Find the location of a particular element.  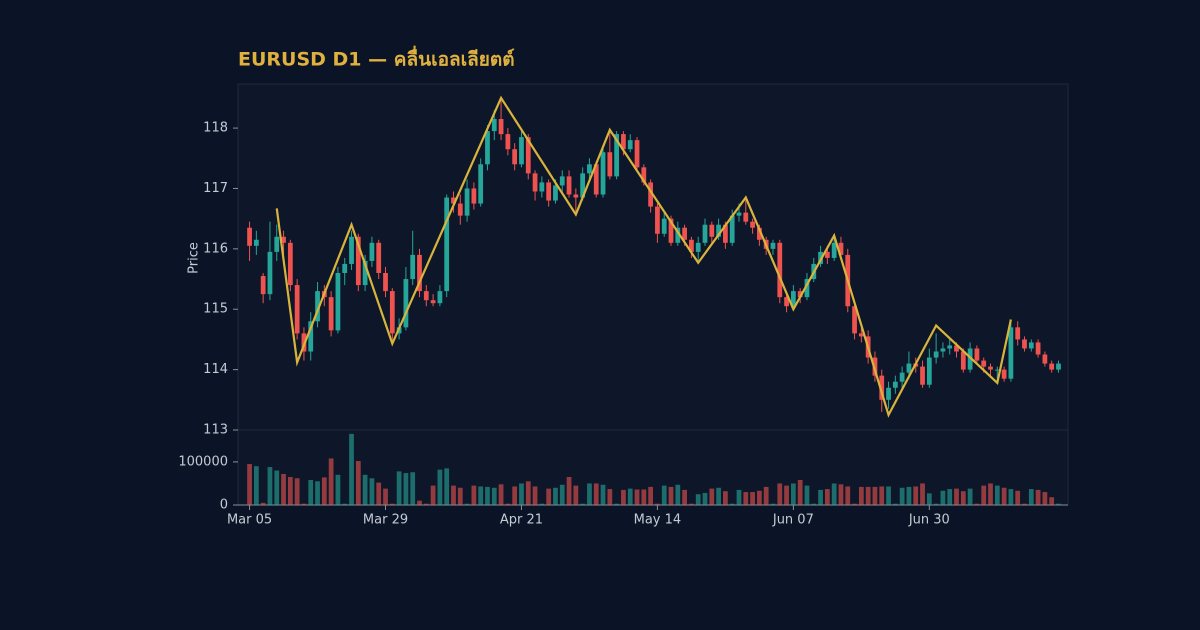

y-tick-label: 116 is located at coordinates (215, 248).